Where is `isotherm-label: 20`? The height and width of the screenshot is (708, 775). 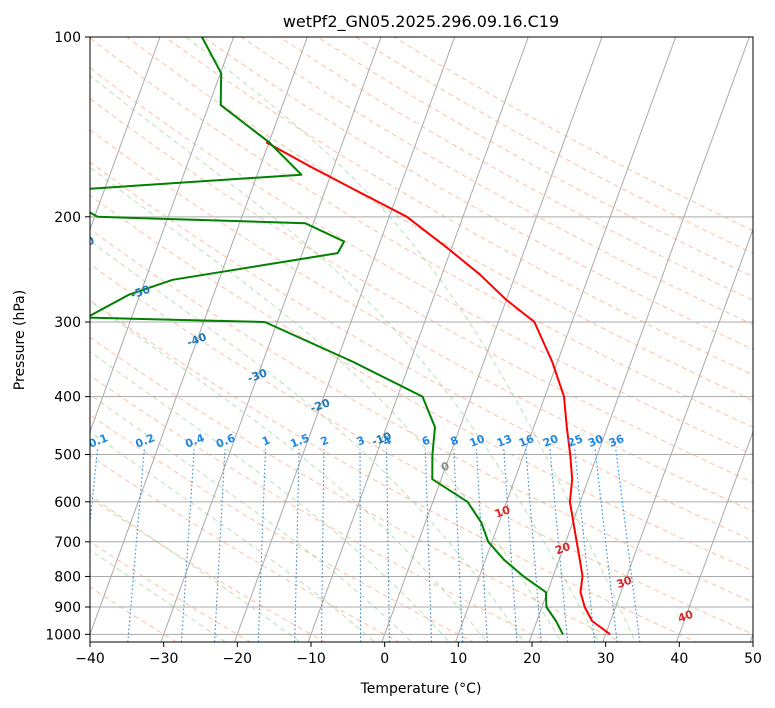
isotherm-label: 20 is located at coordinates (562, 549).